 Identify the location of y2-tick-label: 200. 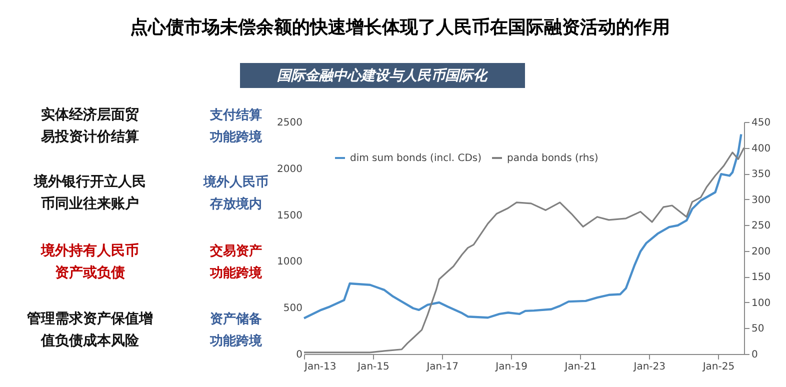
(761, 252).